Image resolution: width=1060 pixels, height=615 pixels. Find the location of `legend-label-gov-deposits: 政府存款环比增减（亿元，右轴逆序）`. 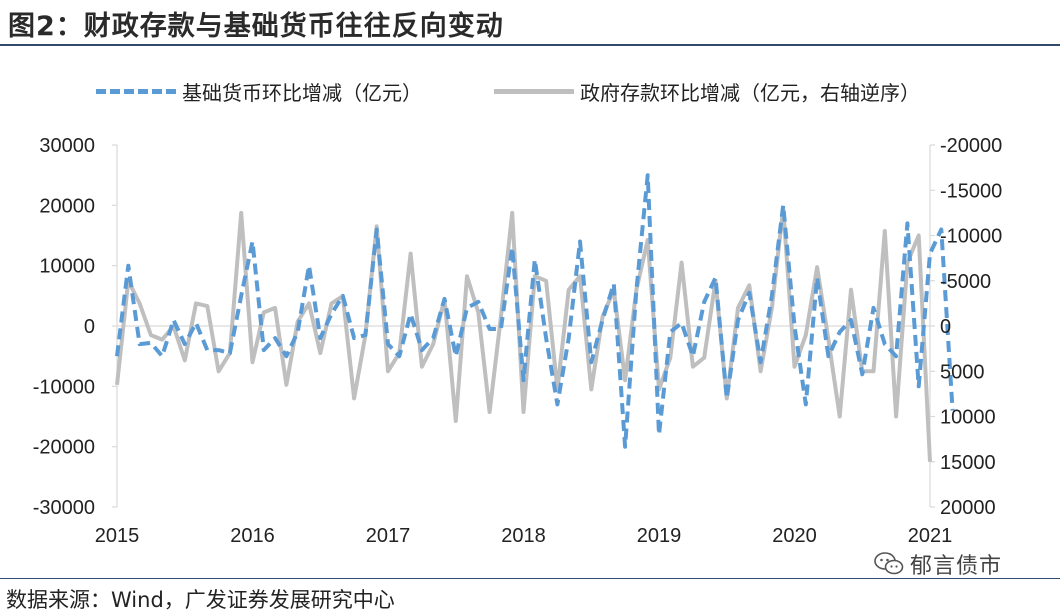

legend-label-gov-deposits: 政府存款环比增减（亿元，右轴逆序） is located at coordinates (750, 92).